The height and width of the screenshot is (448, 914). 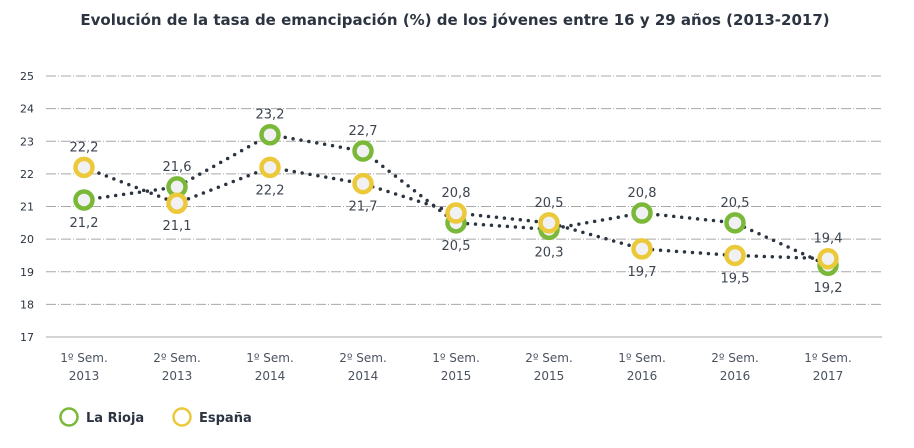 What do you see at coordinates (828, 239) in the screenshot?
I see `data-label: 19,4` at bounding box center [828, 239].